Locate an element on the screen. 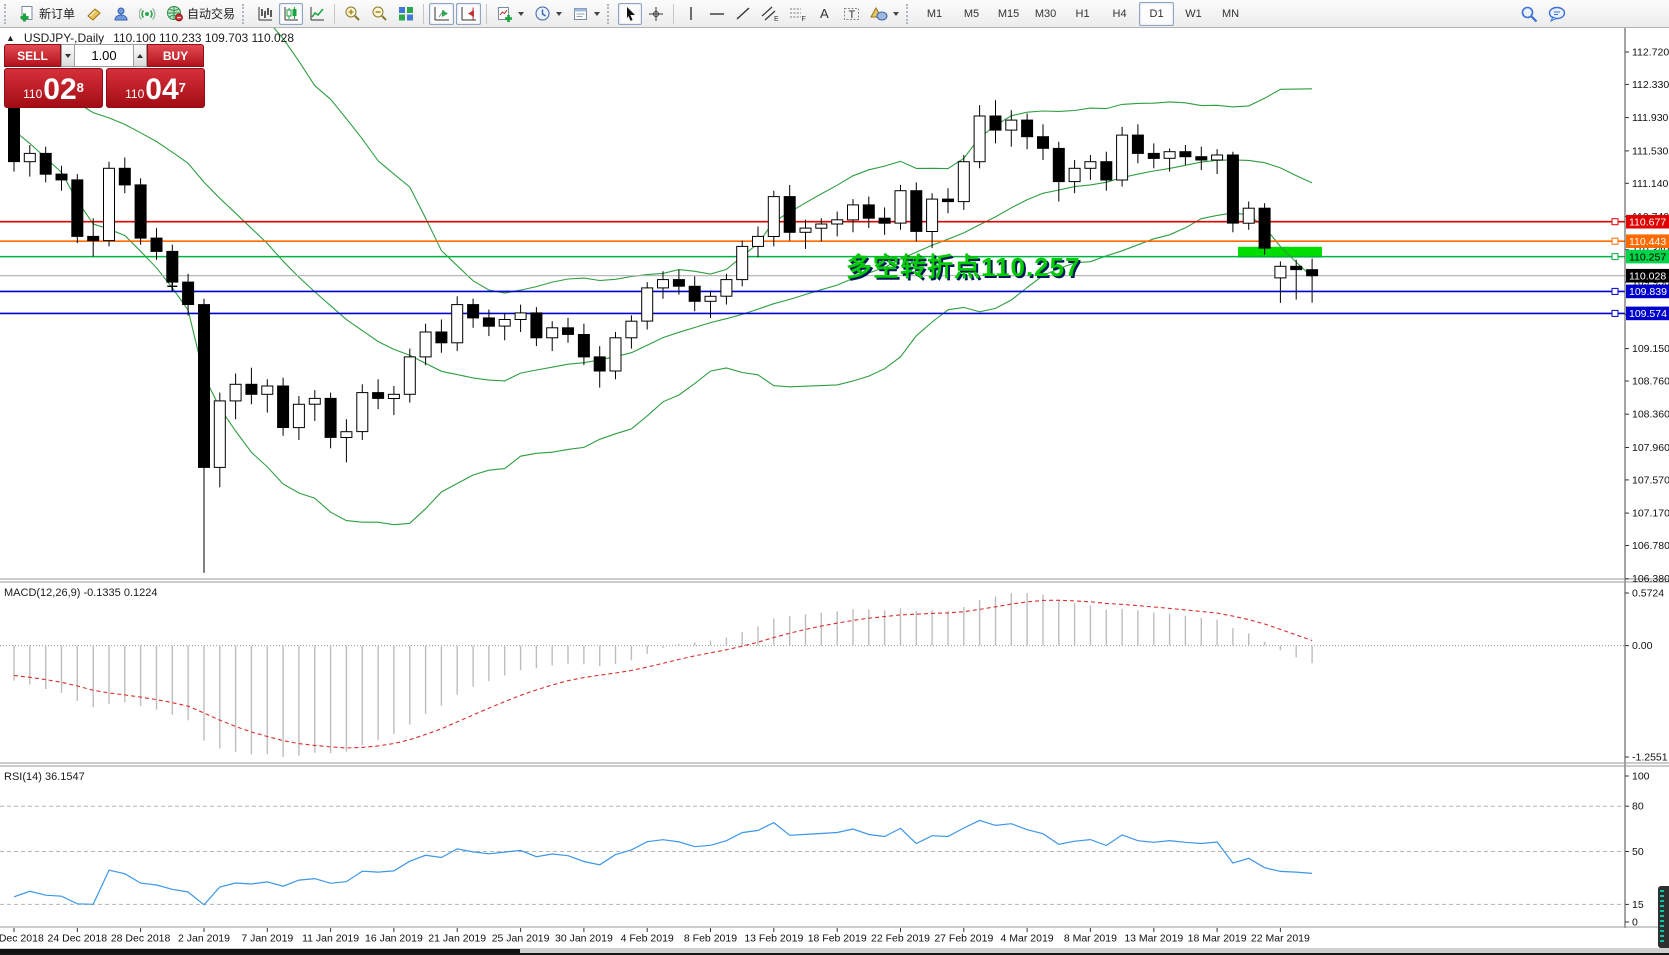 The height and width of the screenshot is (955, 1669). template-icon is located at coordinates (581, 13).